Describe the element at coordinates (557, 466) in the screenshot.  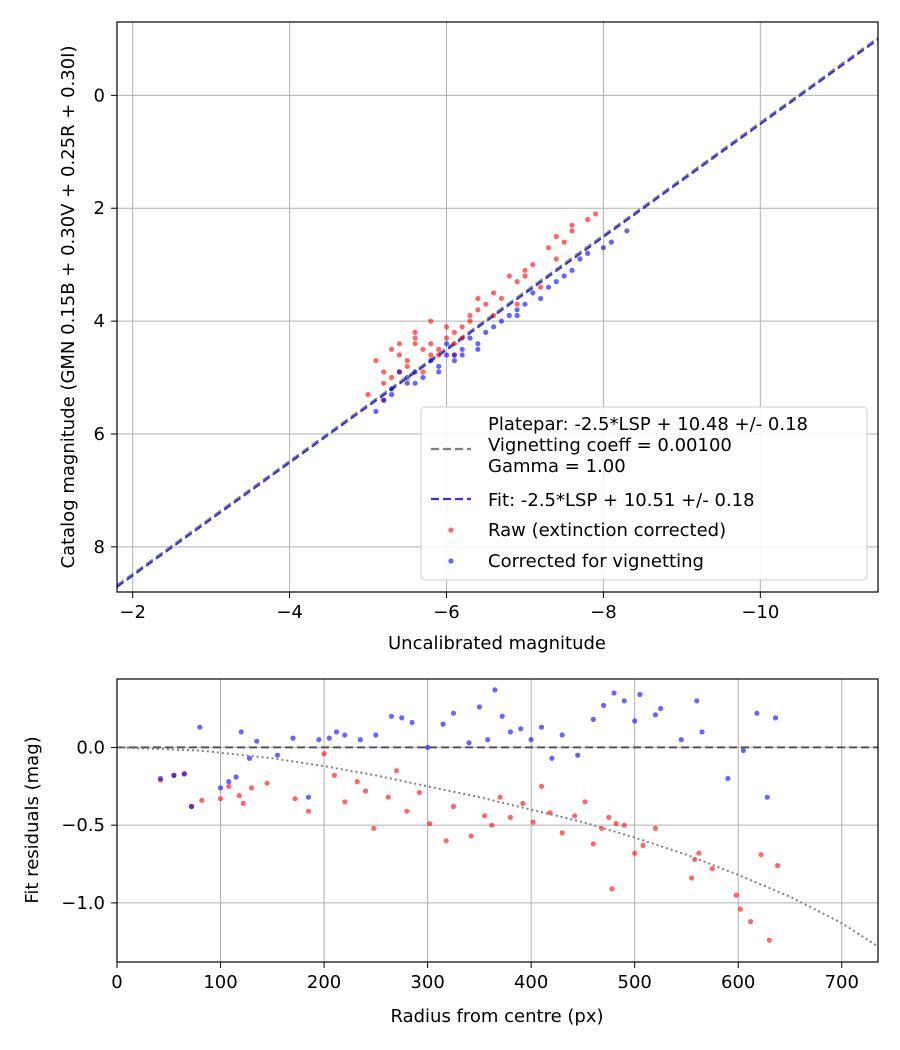
I see `legend-platepar-line: Gamma = 1.00` at that location.